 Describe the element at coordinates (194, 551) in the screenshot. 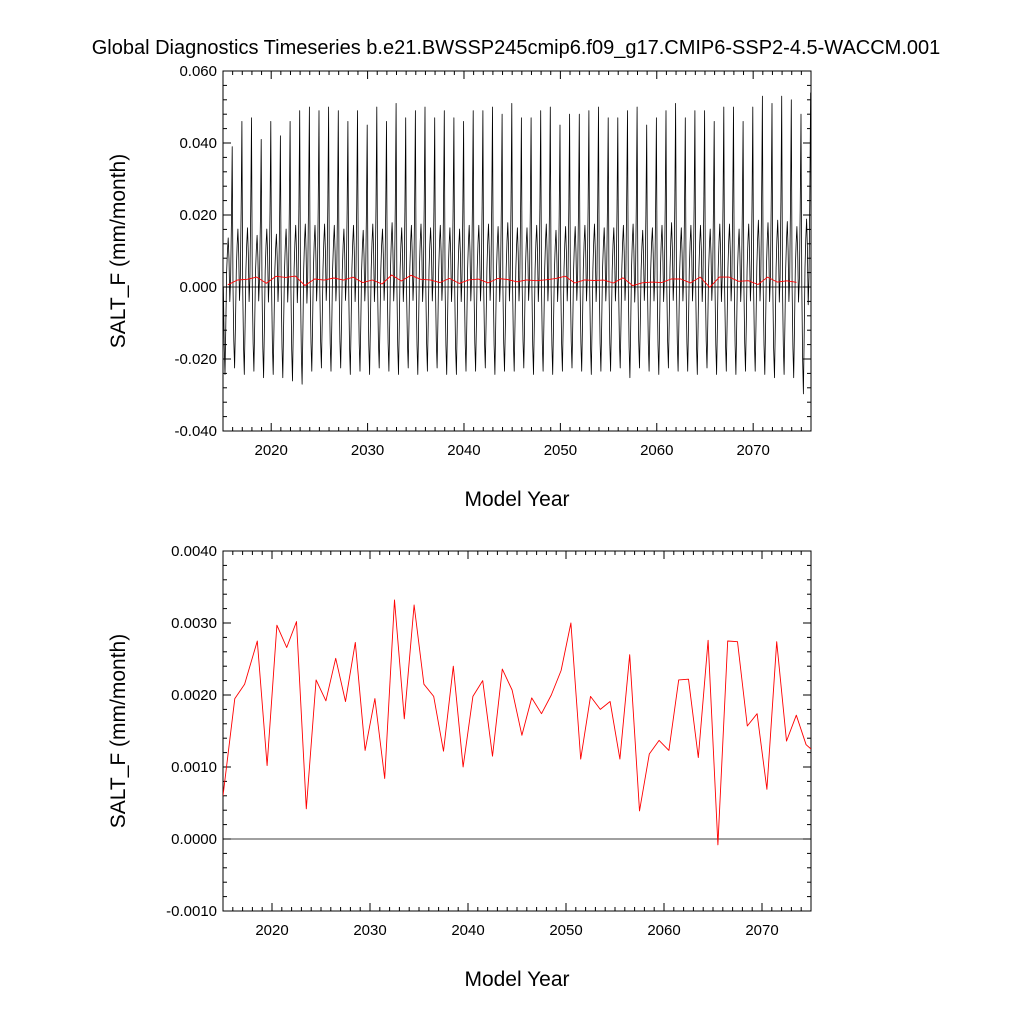

I see `y-tick-label: 0.0040` at that location.